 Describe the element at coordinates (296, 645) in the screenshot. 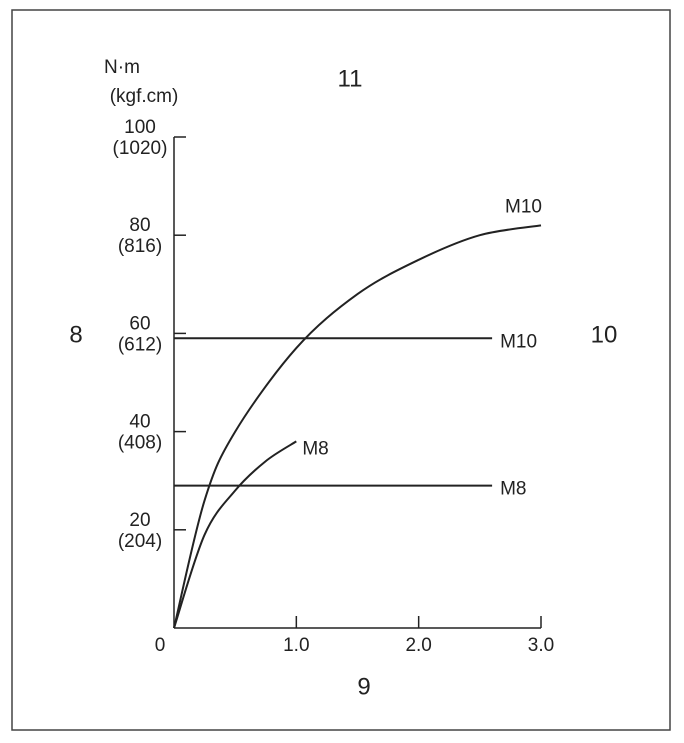

I see `x-tick-label: 1.0` at that location.